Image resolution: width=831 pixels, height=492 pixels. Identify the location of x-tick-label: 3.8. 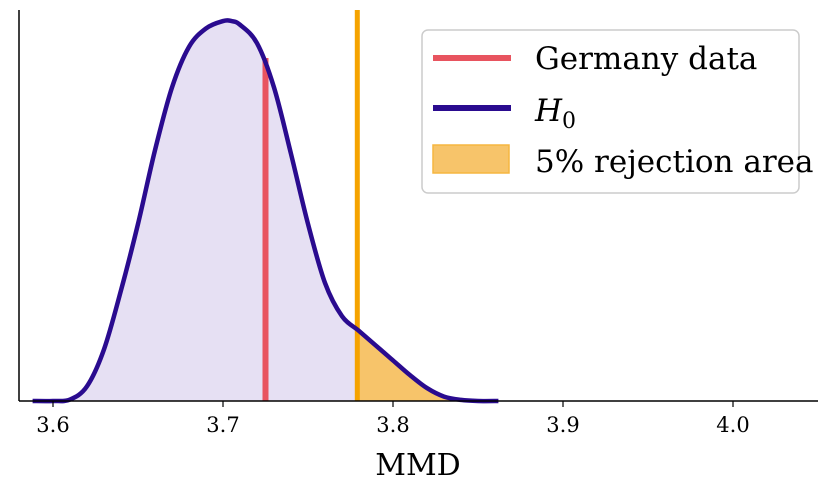
(392, 425).